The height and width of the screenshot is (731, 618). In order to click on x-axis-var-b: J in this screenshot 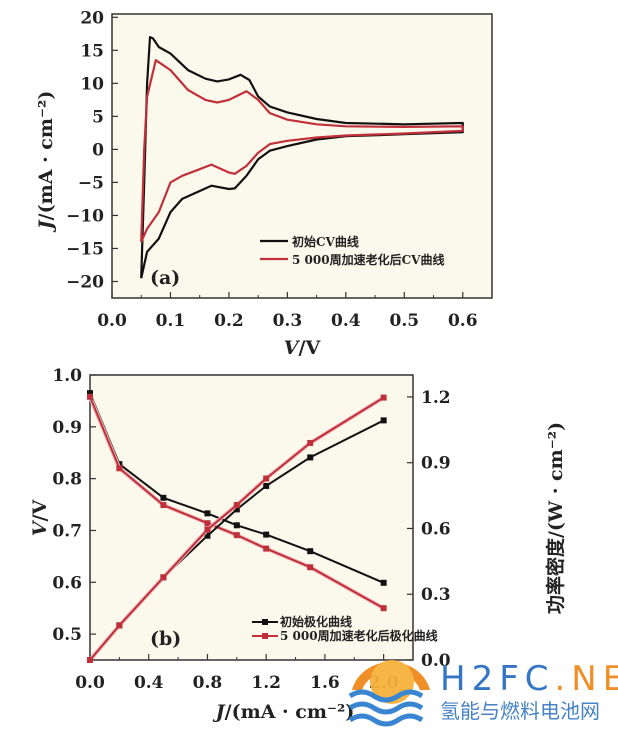, I will do `click(220, 712)`.